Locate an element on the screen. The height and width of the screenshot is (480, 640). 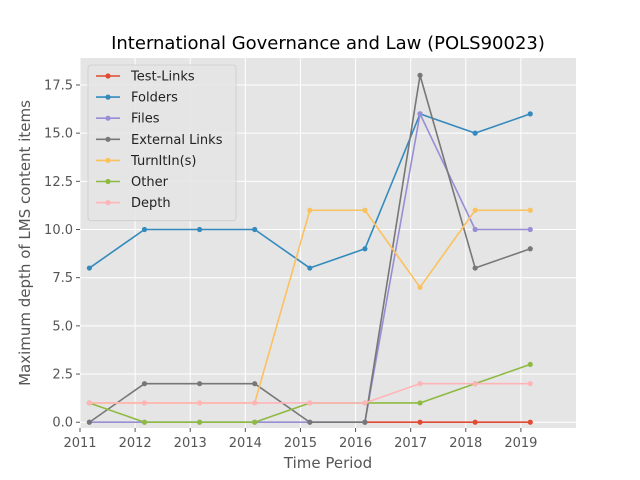
y-tick-label: 0.0 is located at coordinates (62, 423).